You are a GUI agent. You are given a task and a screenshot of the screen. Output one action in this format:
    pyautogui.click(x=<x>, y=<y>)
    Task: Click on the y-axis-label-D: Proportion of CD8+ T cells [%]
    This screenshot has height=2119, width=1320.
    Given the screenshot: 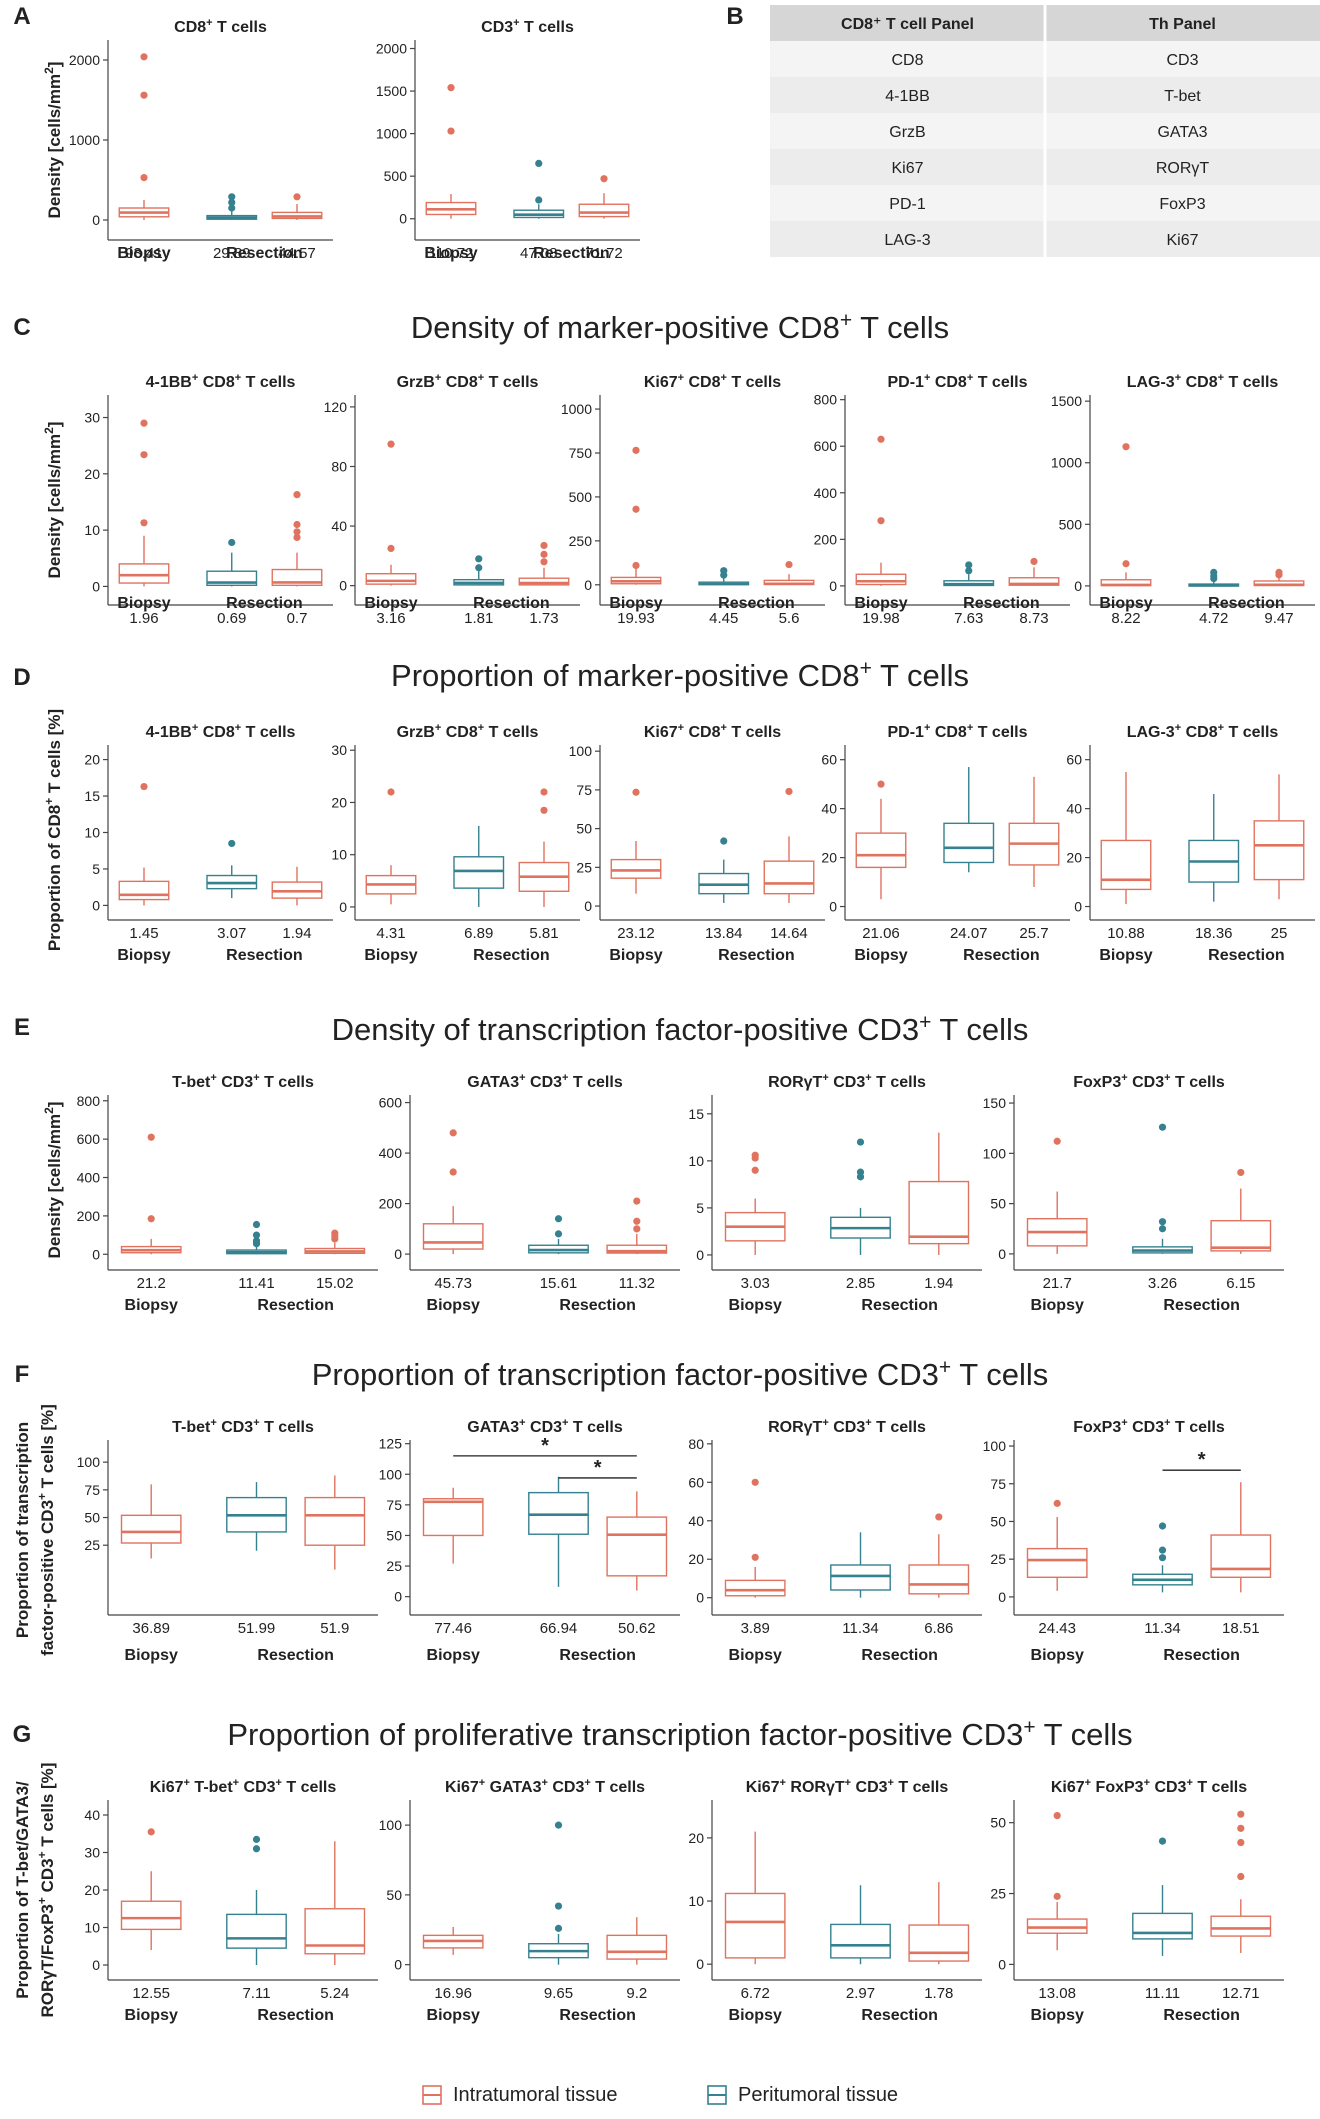 What is the action you would take?
    pyautogui.click(x=53, y=830)
    